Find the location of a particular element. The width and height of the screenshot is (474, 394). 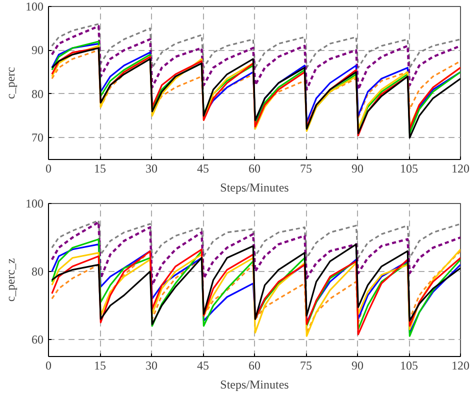

y-tick-label: 70 is located at coordinates (38, 137).